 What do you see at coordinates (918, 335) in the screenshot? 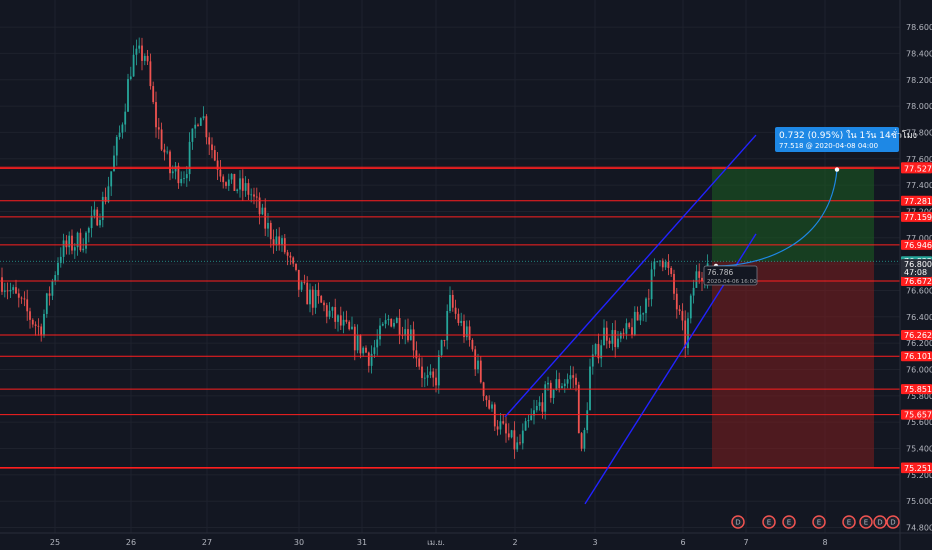
I see `level-price-label: 76.262` at bounding box center [918, 335].